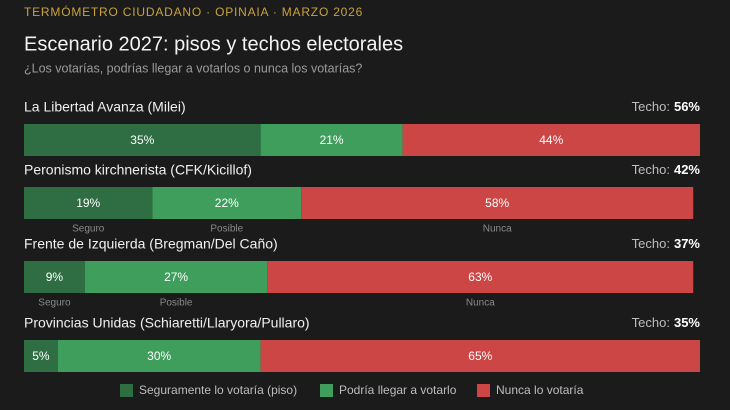 This screenshot has width=730, height=410. I want to click on value-label: 44%, so click(551, 140).